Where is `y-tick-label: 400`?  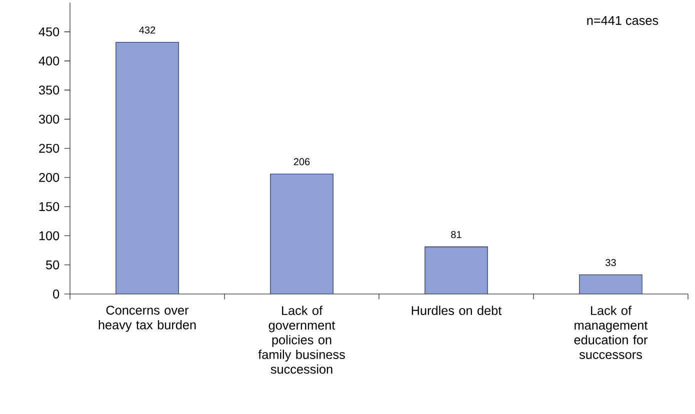 y-tick-label: 400 is located at coordinates (49, 61).